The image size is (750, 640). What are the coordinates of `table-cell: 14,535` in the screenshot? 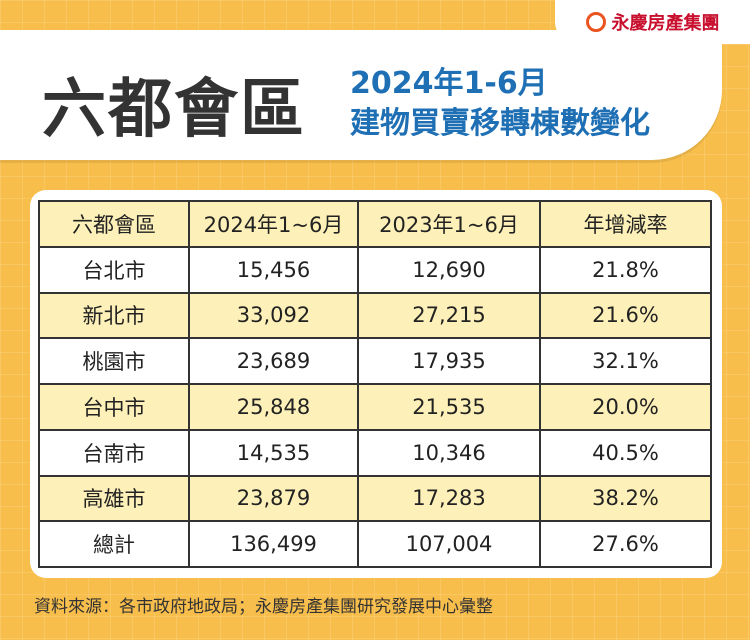 It's located at (273, 452).